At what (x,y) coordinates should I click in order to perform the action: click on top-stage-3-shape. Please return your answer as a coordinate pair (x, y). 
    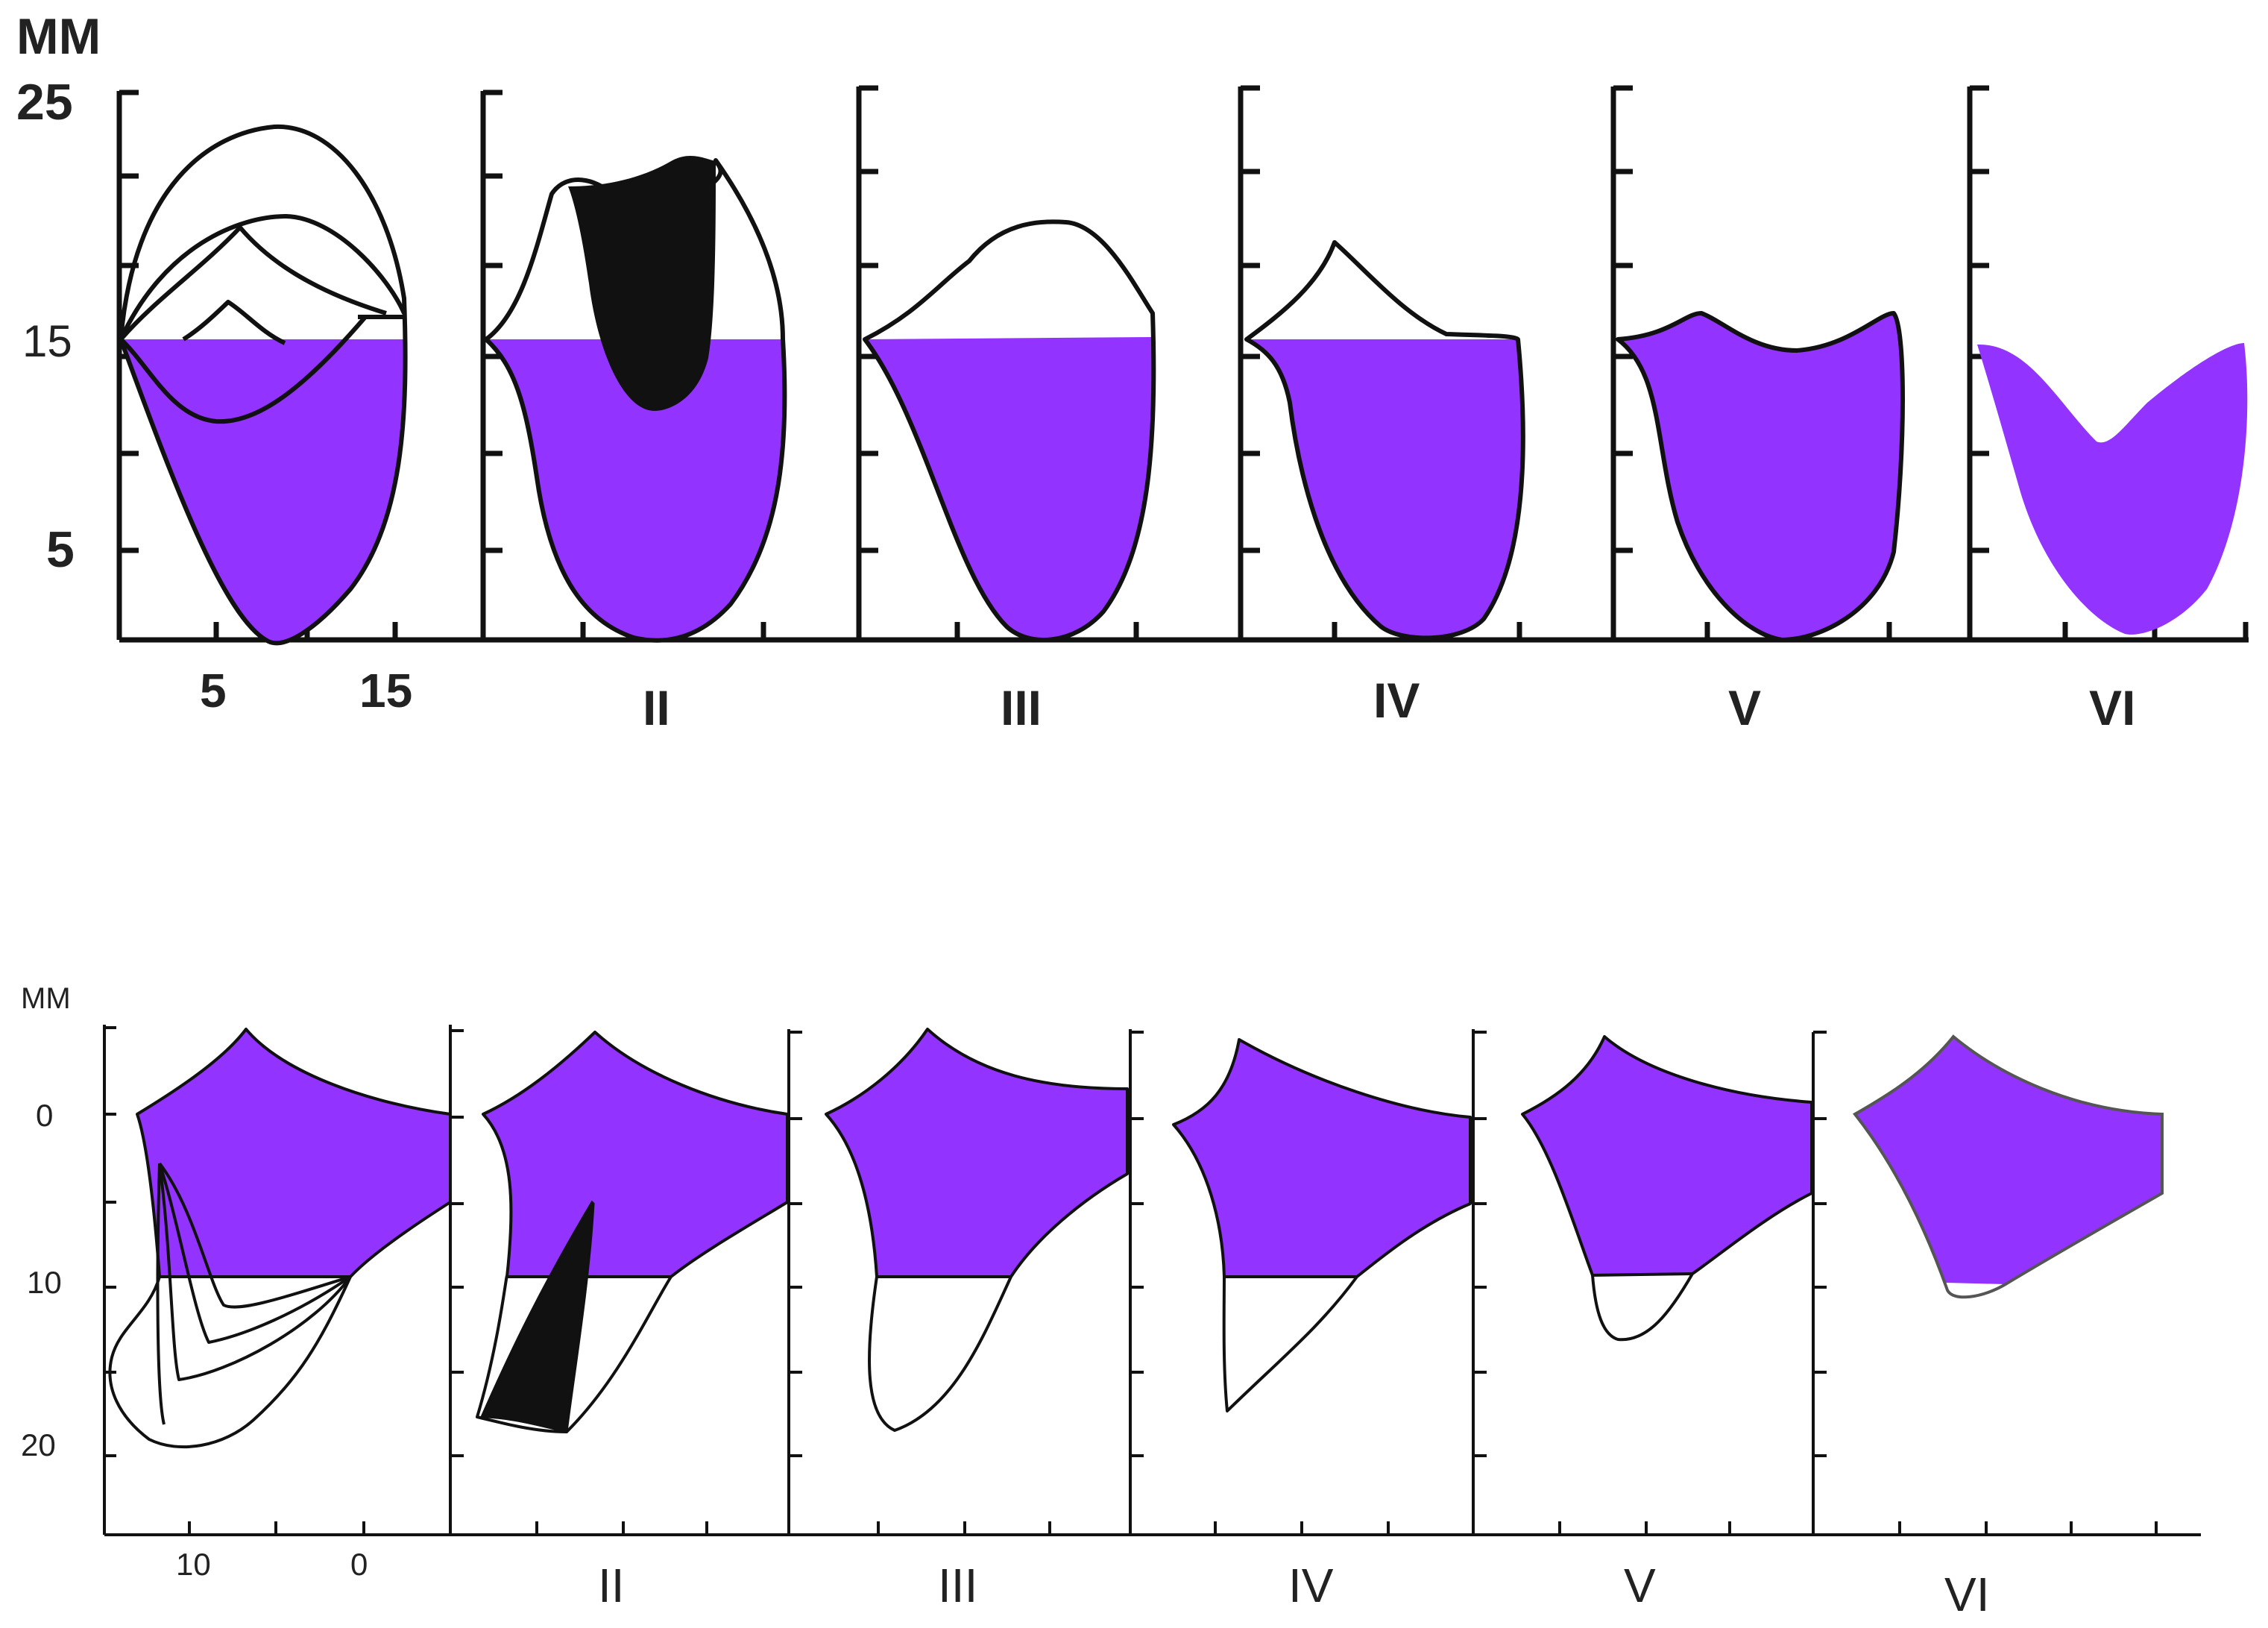
    Looking at the image, I should click on (1009, 430).